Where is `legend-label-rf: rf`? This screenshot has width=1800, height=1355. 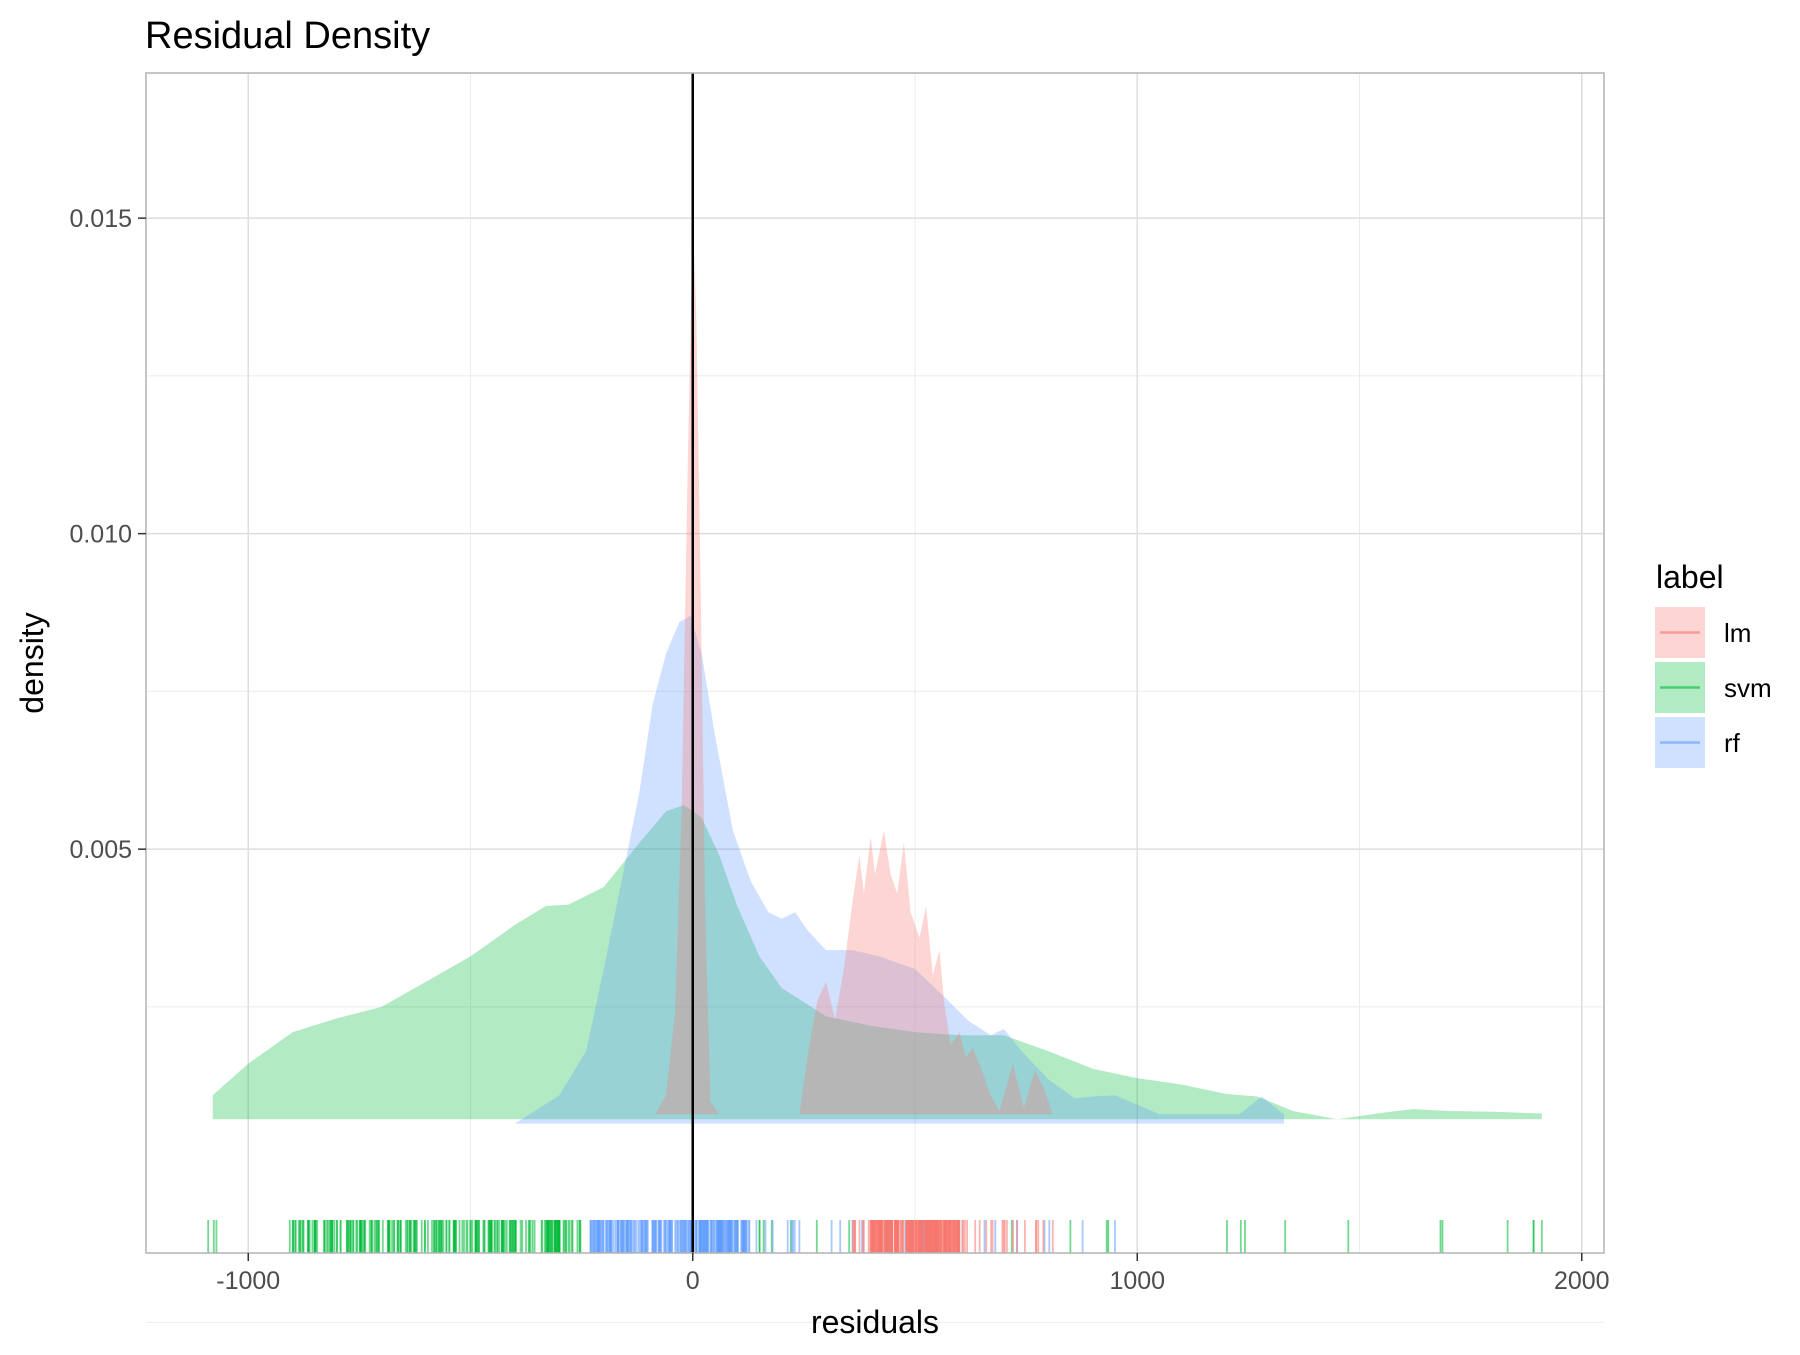
legend-label-rf: rf is located at coordinates (1732, 743).